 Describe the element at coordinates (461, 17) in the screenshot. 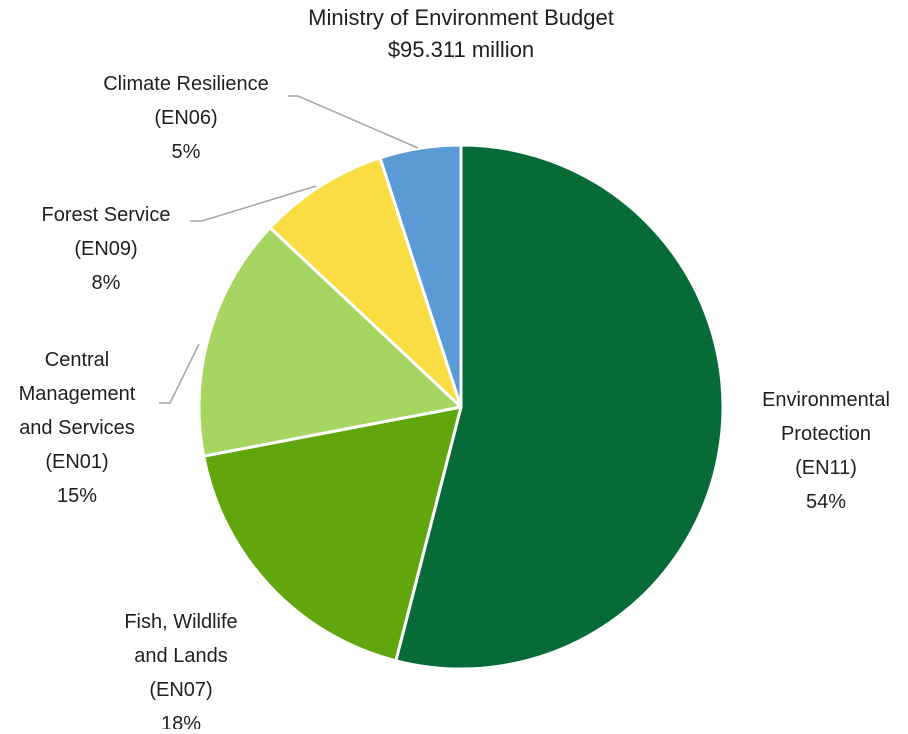

I see `chart-title: Ministry of Environment Budget` at that location.